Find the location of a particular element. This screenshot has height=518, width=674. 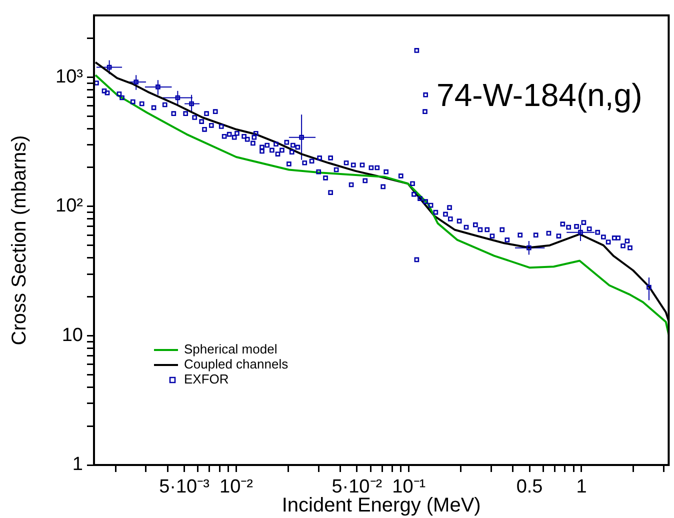

y-axis-title: Cross Section (mbarns) is located at coordinates (19, 240).